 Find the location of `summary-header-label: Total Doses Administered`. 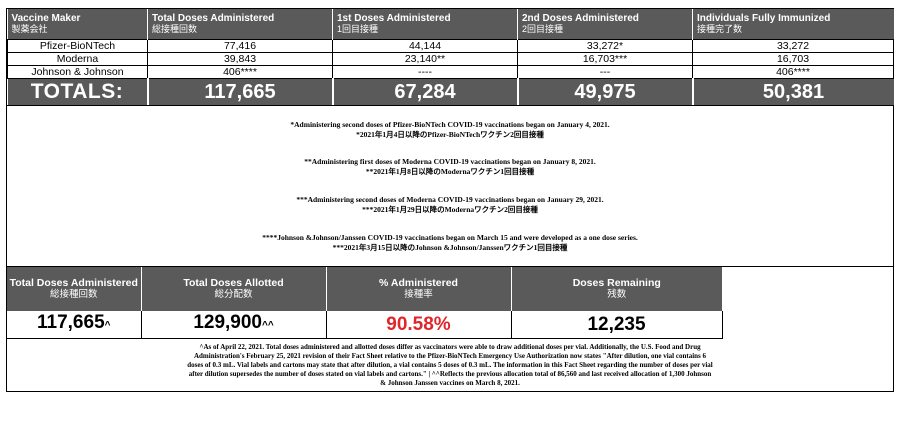

summary-header-label: Total Doses Administered is located at coordinates (73, 283).